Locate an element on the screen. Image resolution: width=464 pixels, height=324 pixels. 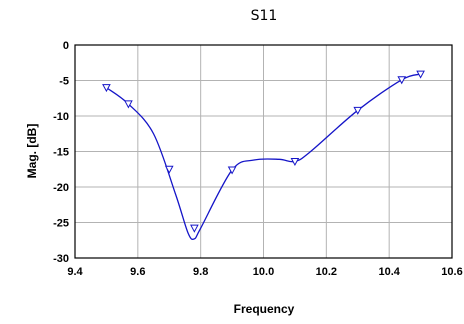
y-tick-labels: 0 -5 -10 -15 -20 -25 -30 is located at coordinates (61, 152).